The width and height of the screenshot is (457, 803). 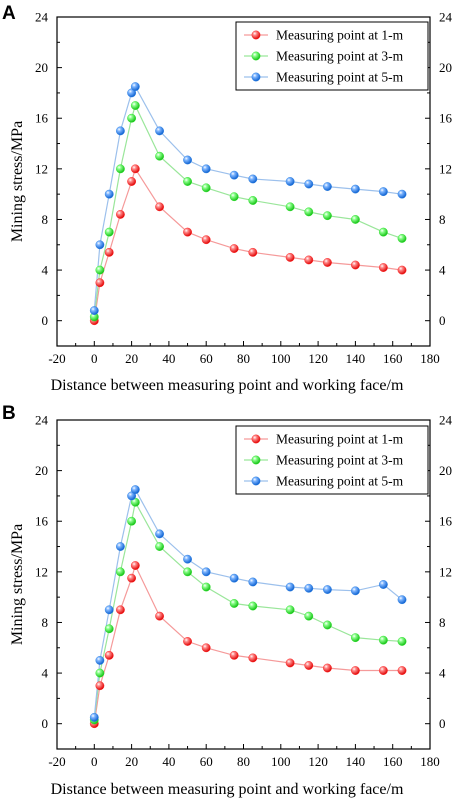 What do you see at coordinates (168, 761) in the screenshot?
I see `x-tick-label: 40` at bounding box center [168, 761].